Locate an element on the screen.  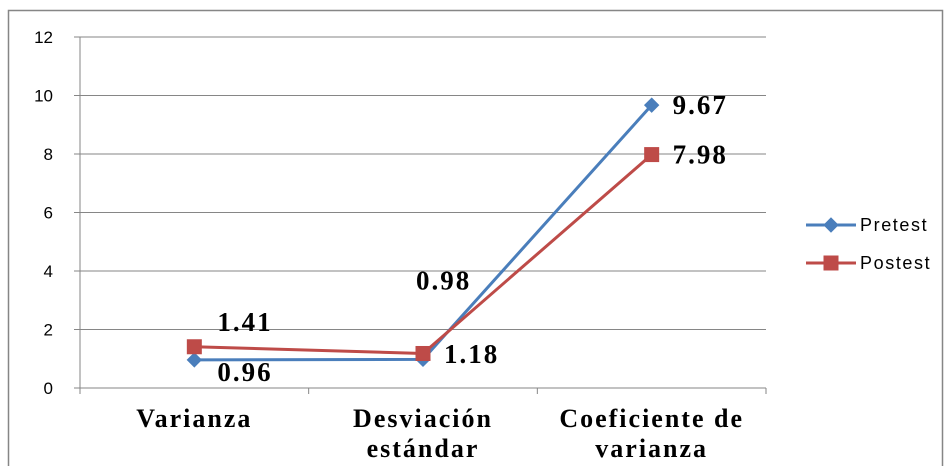
x-category-label: Coeficiente de varianza is located at coordinates (651, 433).